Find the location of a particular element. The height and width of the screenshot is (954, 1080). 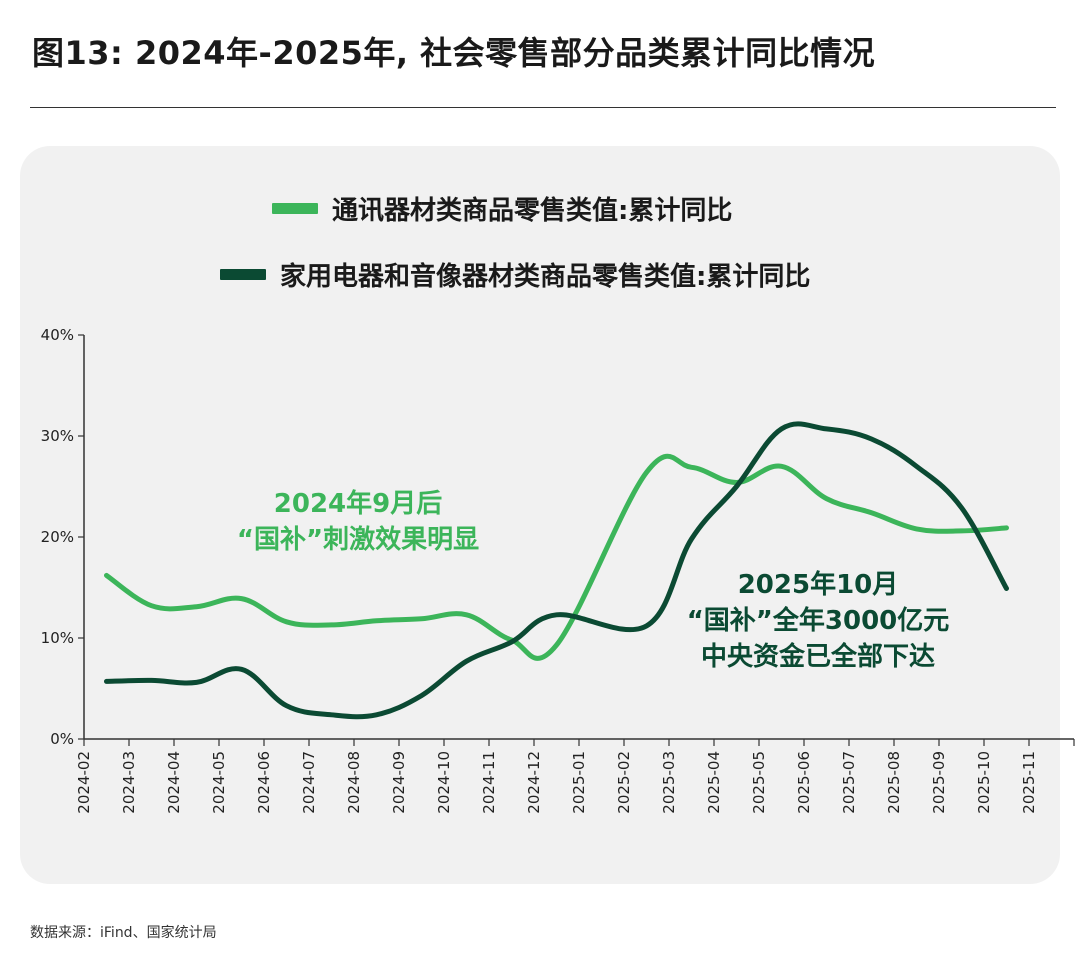

legend-item-series2: 家用电器和音像器材类商品零售类值:累计同比 is located at coordinates (515, 274).